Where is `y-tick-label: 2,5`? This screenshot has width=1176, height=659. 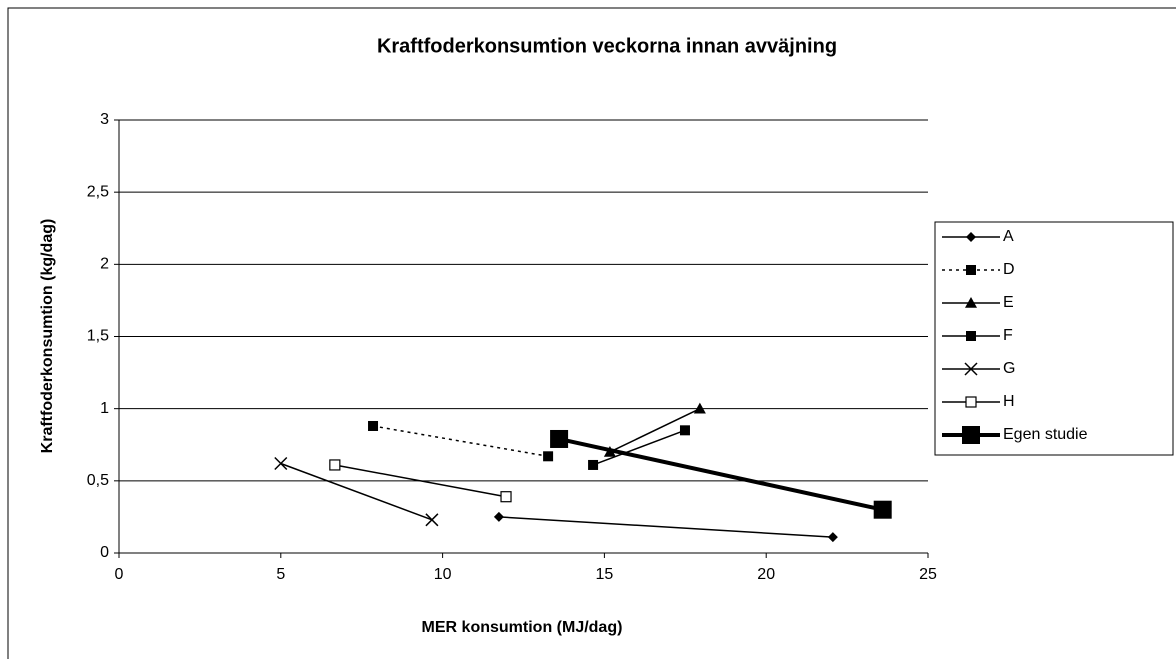
y-tick-label: 2,5 is located at coordinates (98, 191).